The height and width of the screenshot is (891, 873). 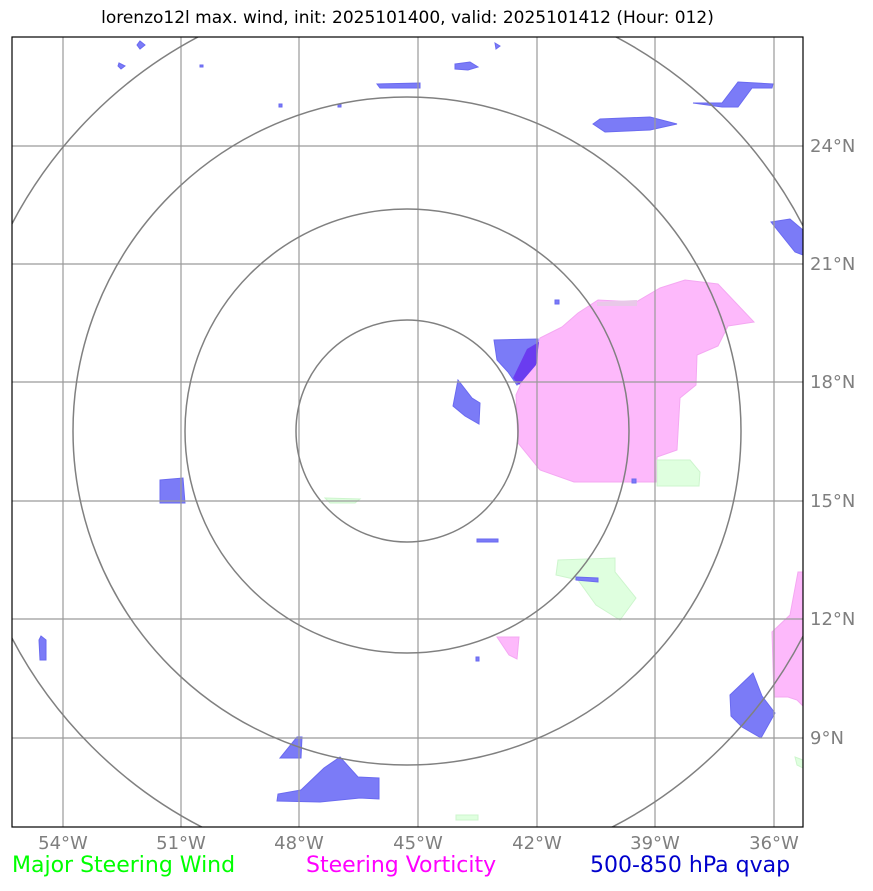 What do you see at coordinates (690, 865) in the screenshot?
I see `legend-qvap: 500-850 hPa qvap` at bounding box center [690, 865].